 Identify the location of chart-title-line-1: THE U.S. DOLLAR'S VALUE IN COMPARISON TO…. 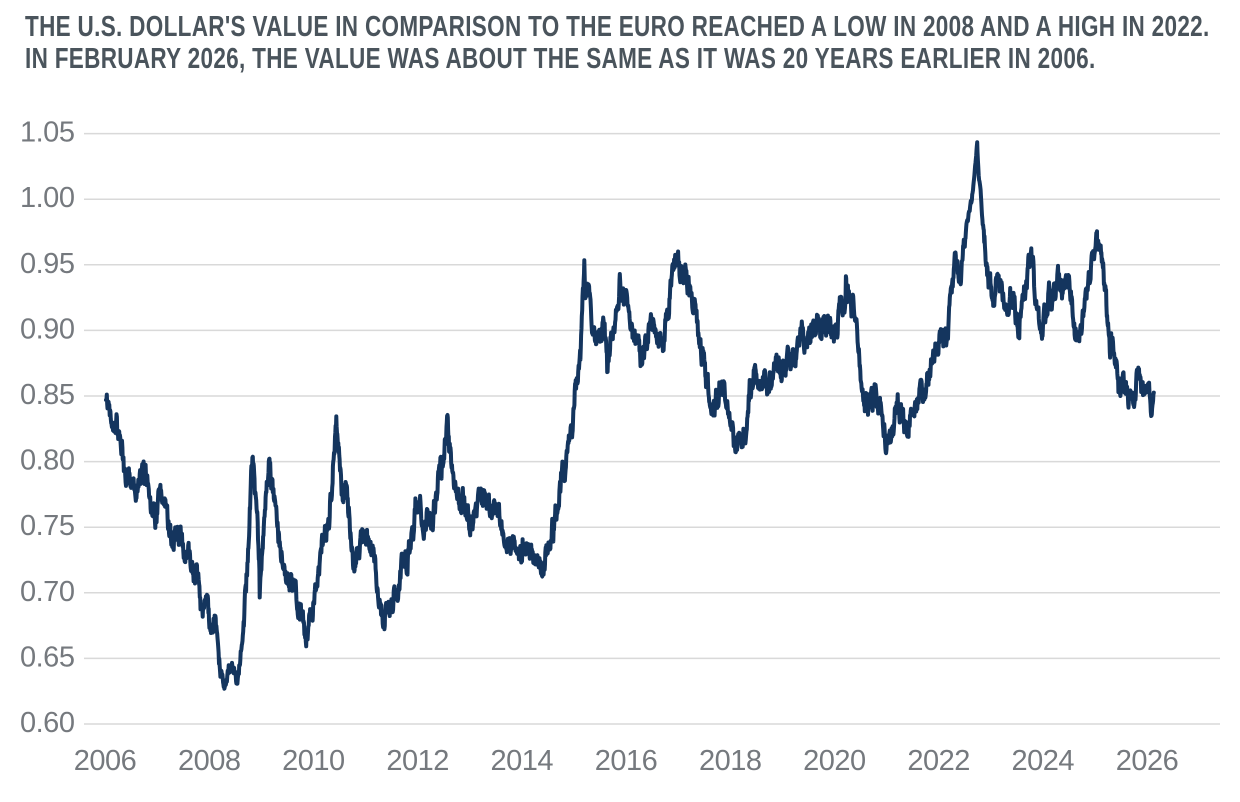
(617, 27).